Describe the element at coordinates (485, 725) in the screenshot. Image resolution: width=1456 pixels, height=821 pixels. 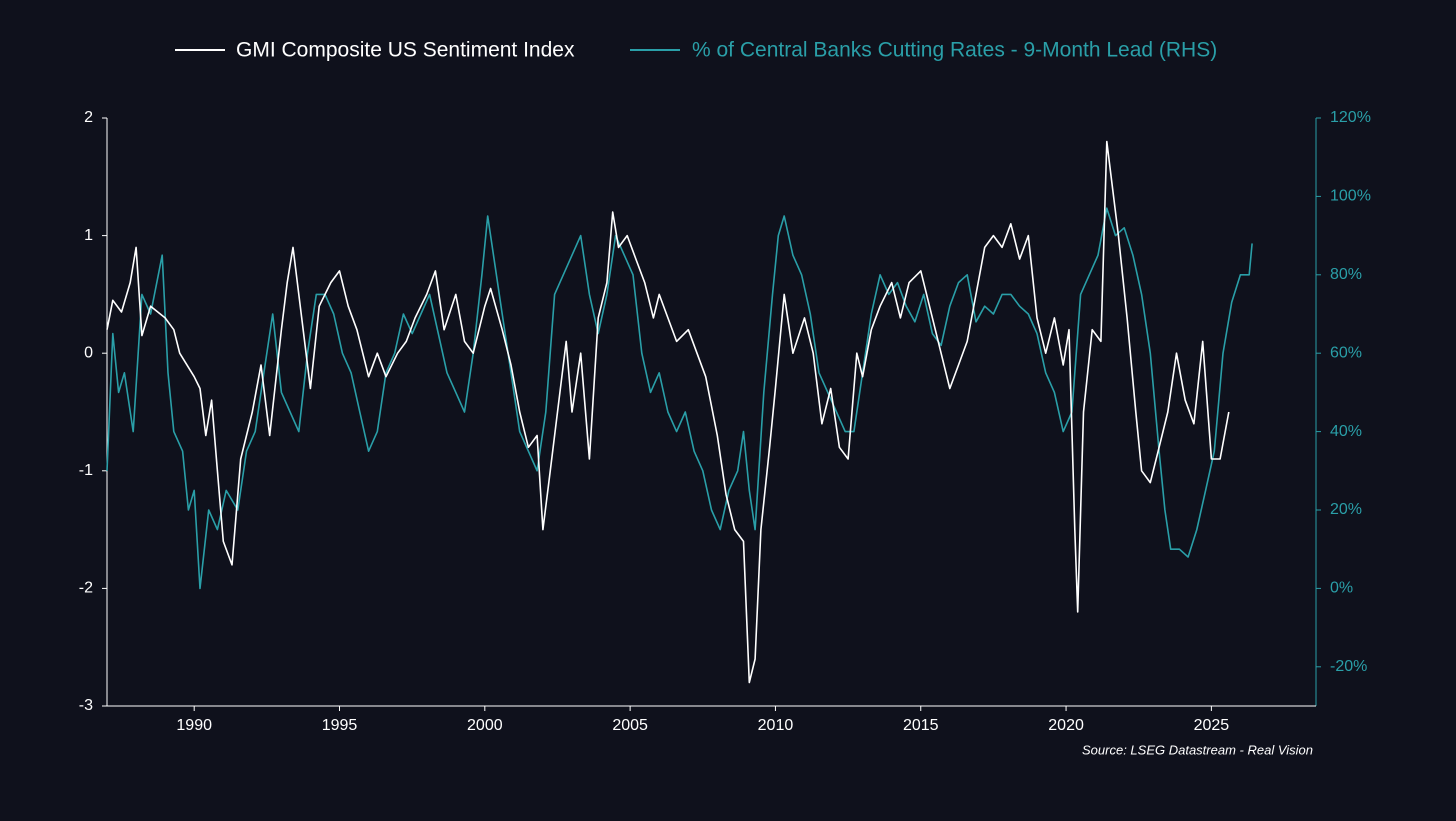
I see `x-tick-label: 2000` at that location.